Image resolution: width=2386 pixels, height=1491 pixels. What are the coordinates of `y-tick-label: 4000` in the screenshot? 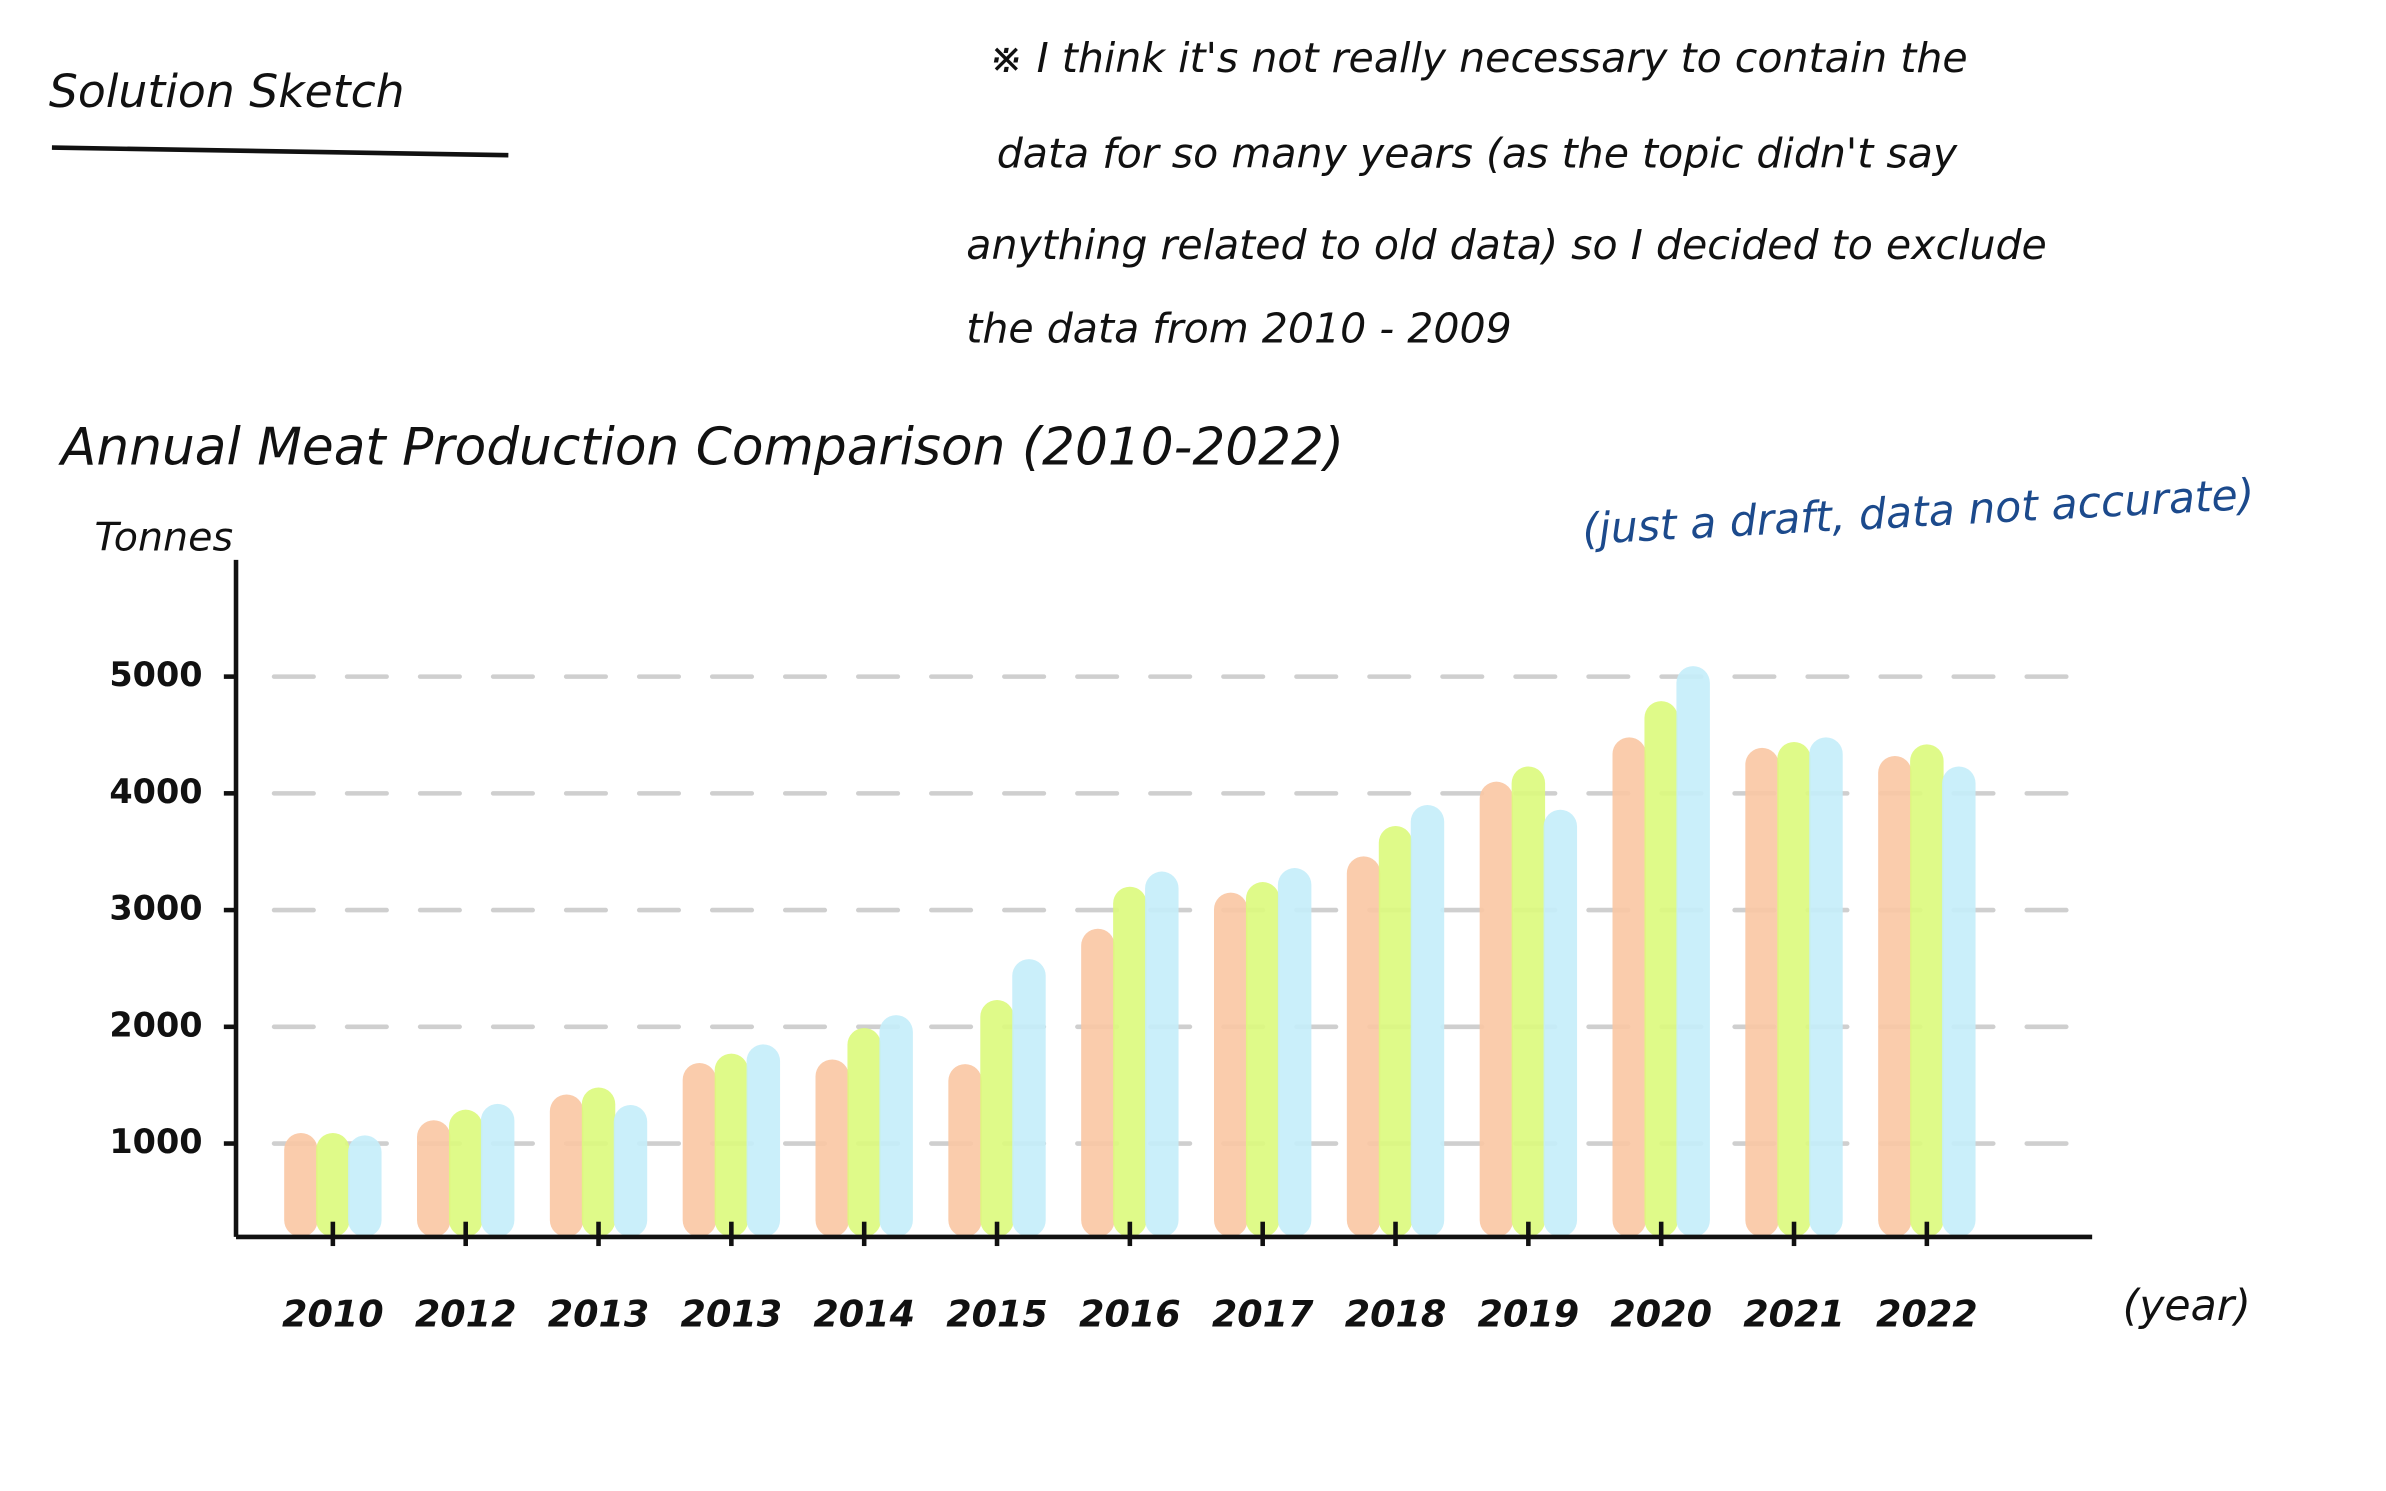 It's located at (155, 791).